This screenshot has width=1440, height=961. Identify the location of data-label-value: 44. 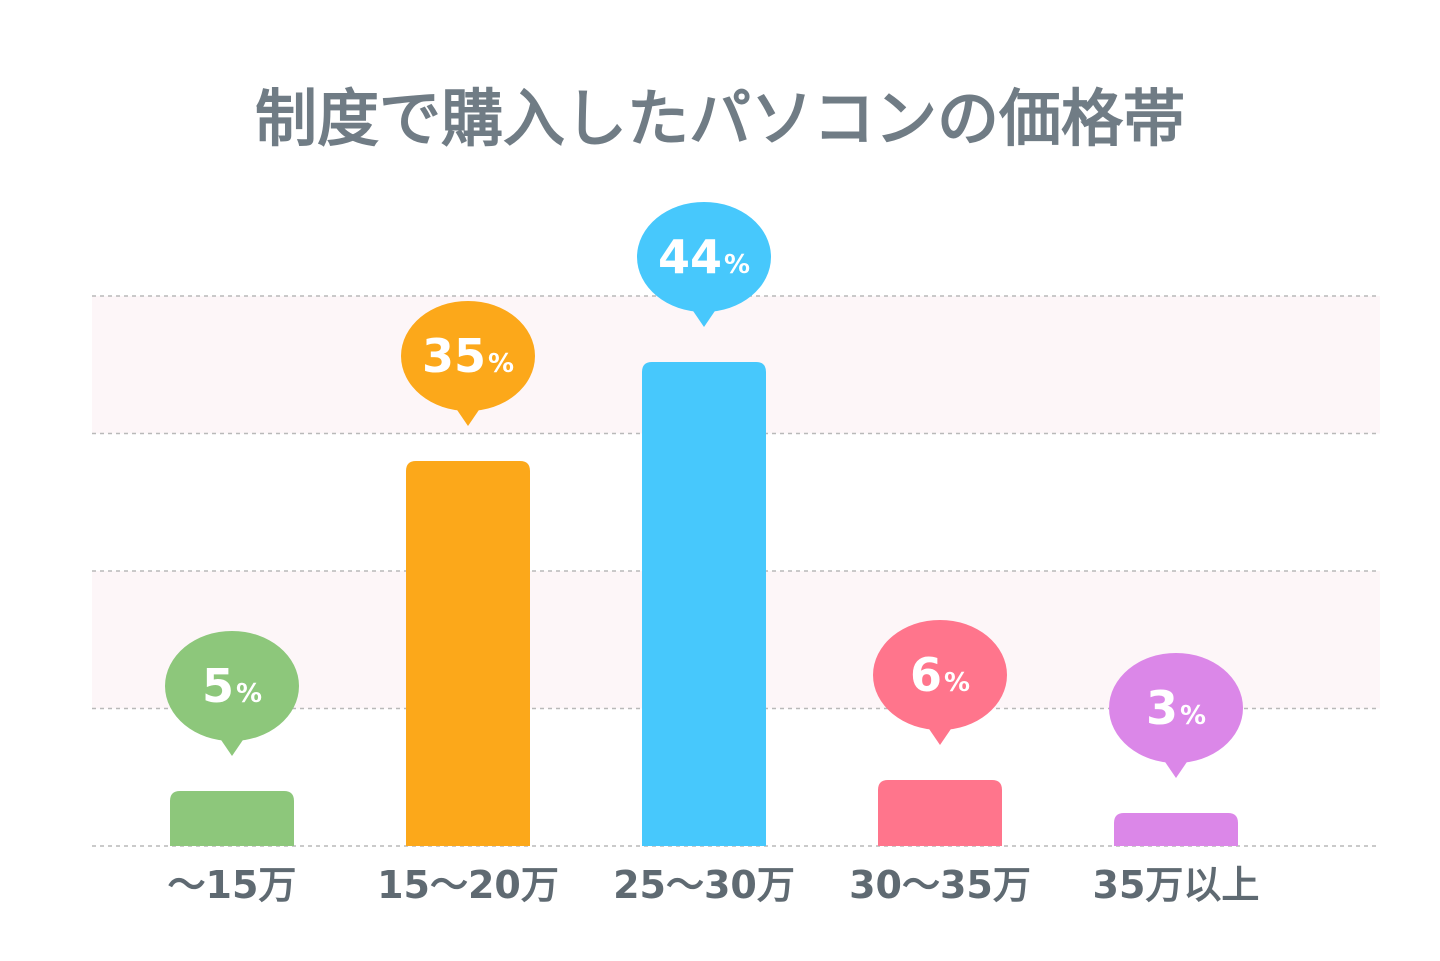
(690, 257).